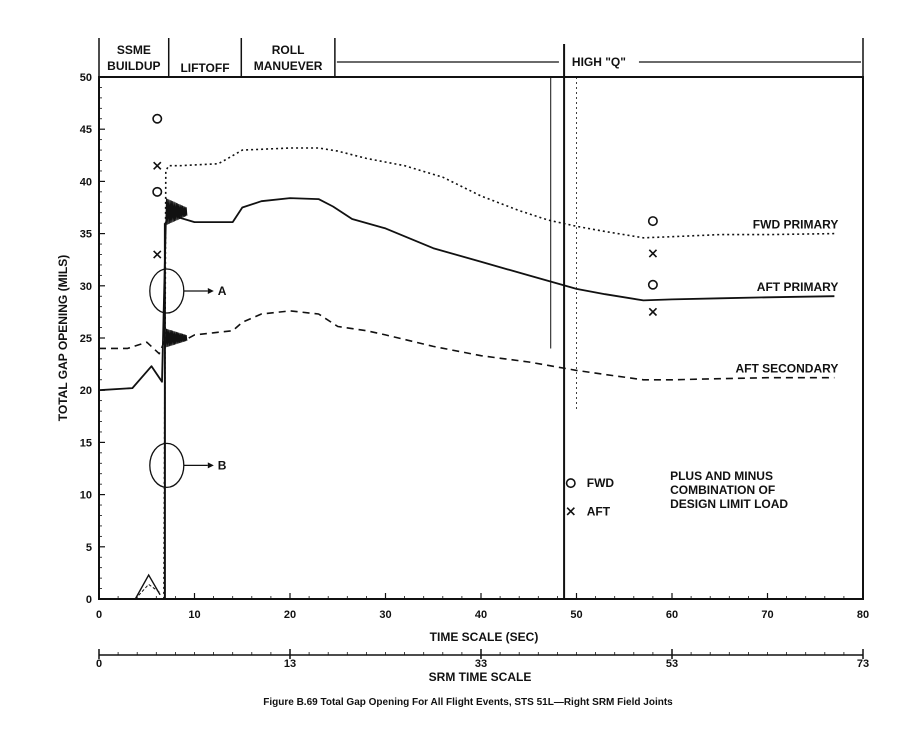  I want to click on x-tick-label: 60, so click(672, 615).